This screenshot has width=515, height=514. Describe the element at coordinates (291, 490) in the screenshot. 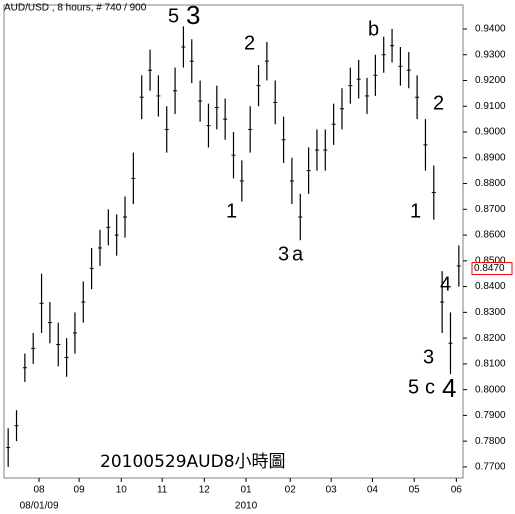

I see `x-tick-label: 02` at that location.